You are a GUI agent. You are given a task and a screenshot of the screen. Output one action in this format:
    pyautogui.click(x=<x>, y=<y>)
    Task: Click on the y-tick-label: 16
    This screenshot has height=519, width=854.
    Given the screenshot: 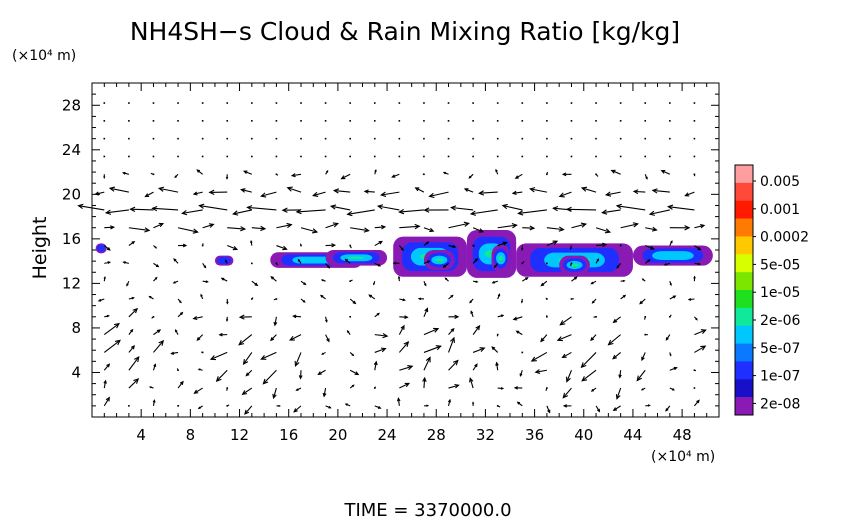 What is the action you would take?
    pyautogui.click(x=71, y=239)
    